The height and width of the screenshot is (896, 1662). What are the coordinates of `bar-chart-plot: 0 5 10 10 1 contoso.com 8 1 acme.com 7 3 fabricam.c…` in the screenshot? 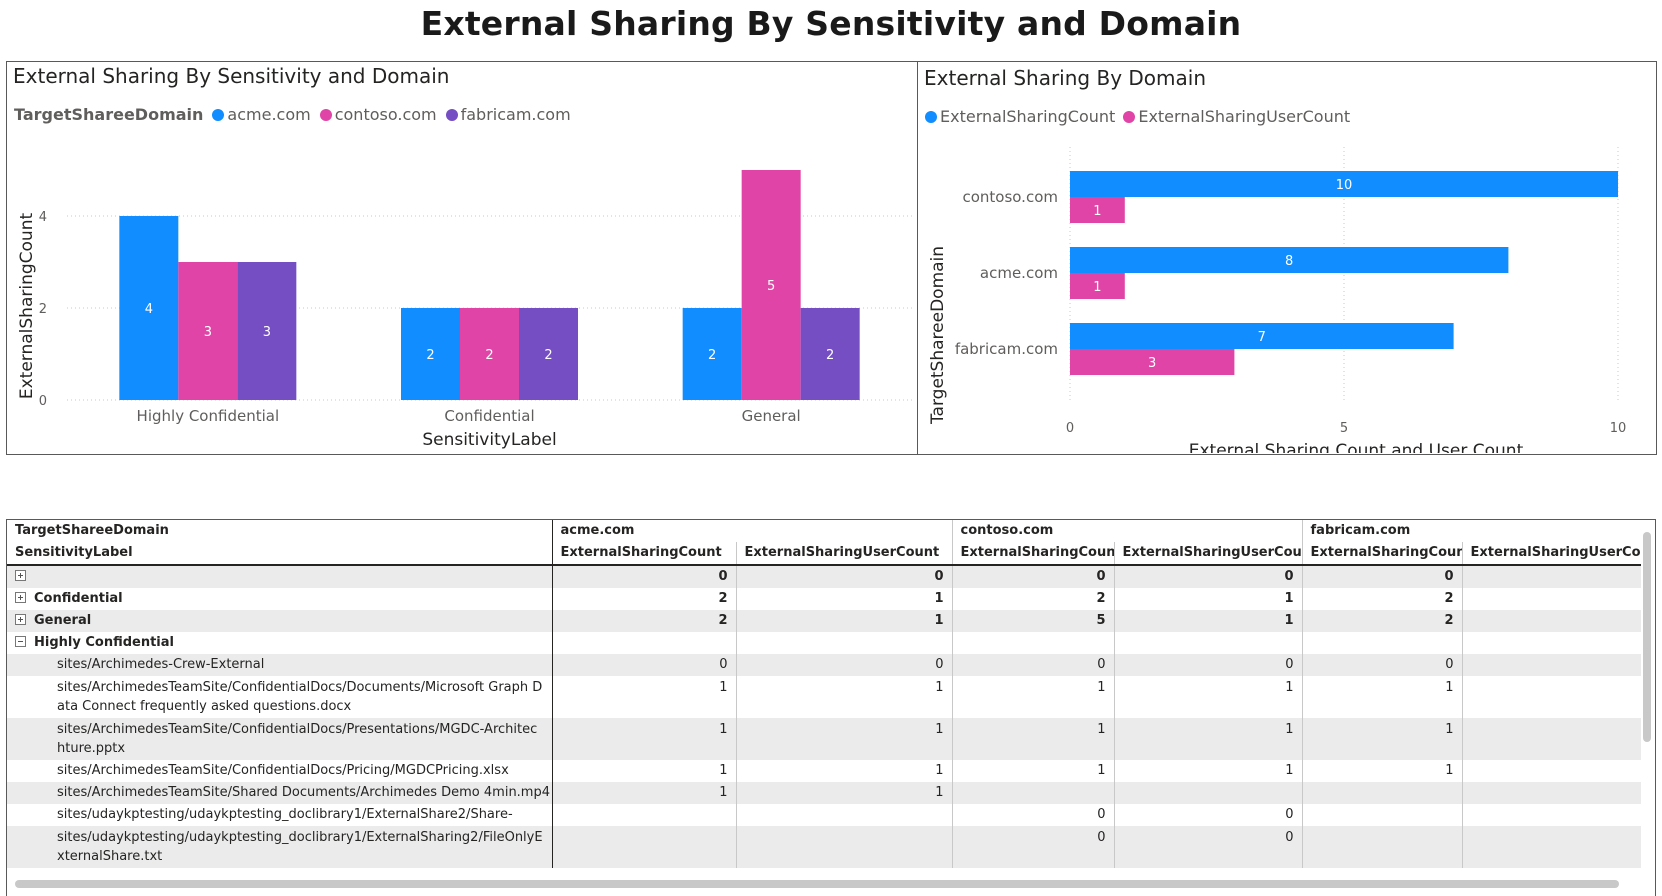 It's located at (1277, 300).